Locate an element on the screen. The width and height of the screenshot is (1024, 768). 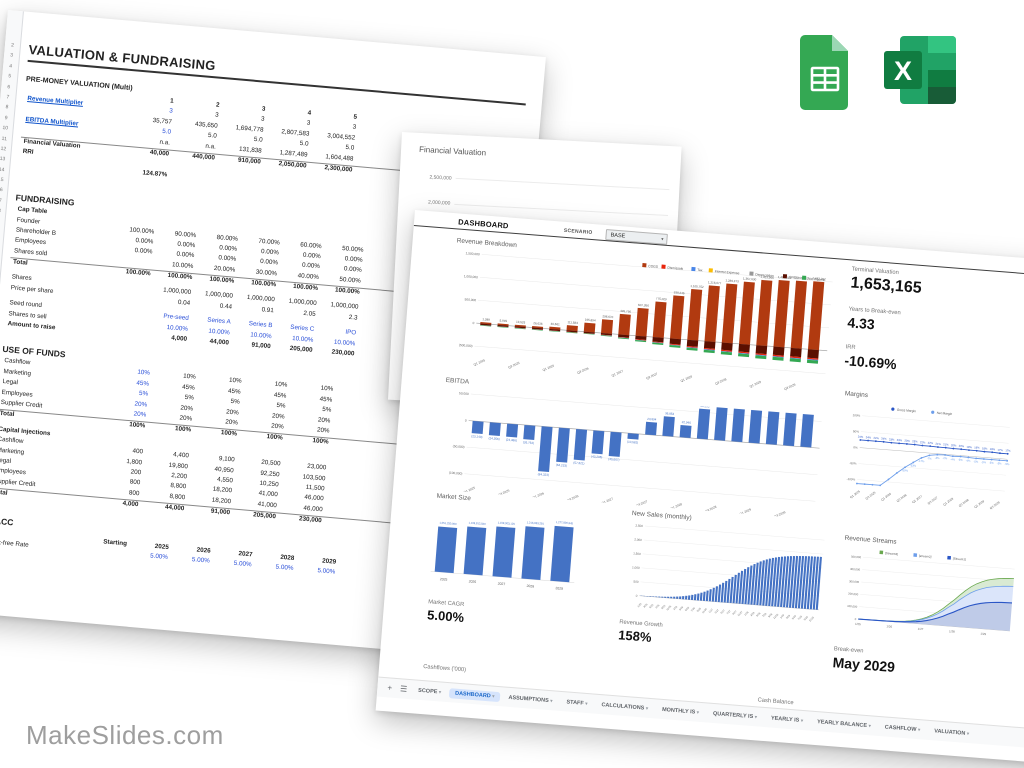
svg-text: 85,892 is located at coordinates (741, 393).